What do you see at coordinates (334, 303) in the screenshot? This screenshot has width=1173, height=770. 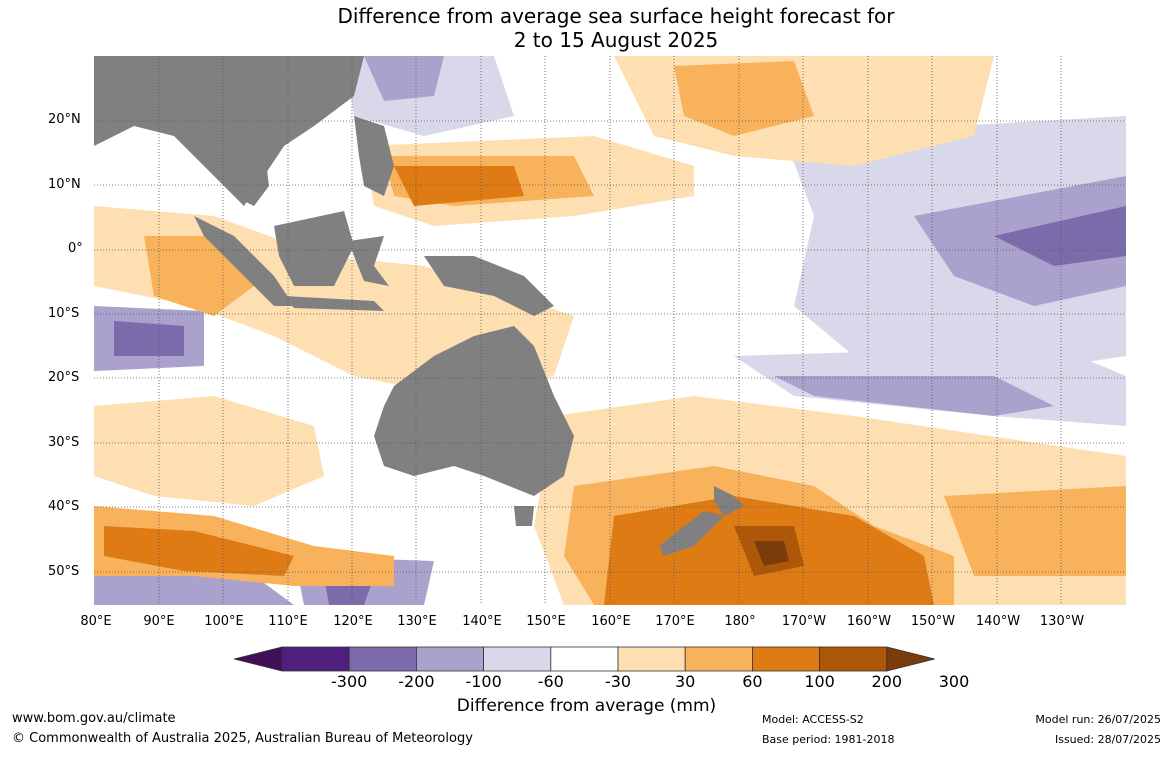 I see `java-land` at bounding box center [334, 303].